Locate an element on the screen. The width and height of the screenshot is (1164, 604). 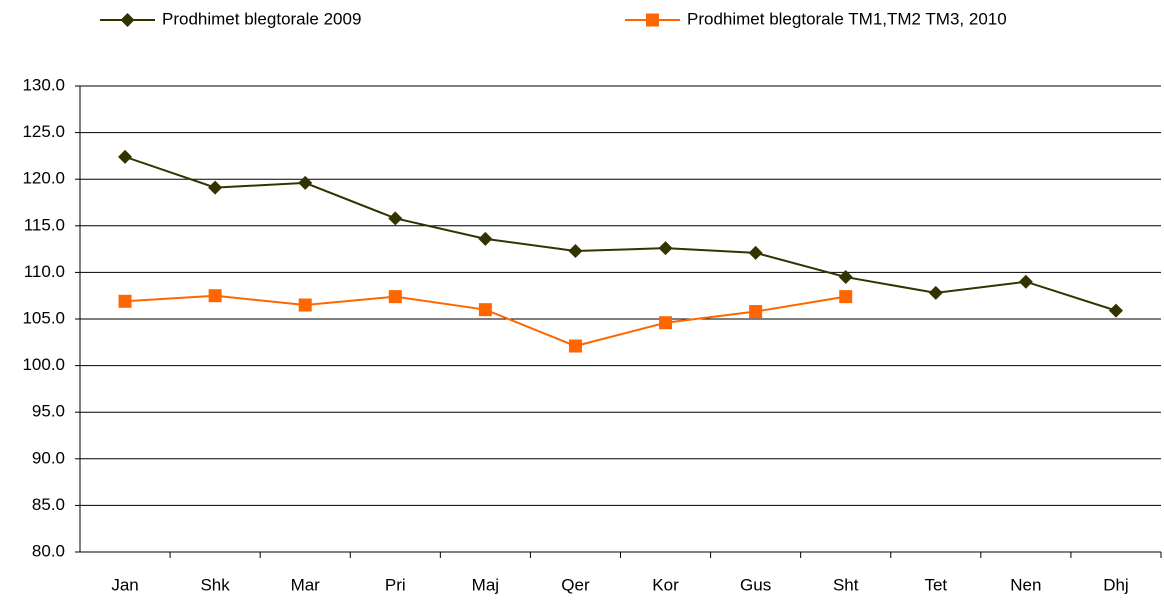
x-tick-label: Nen is located at coordinates (1025, 584).